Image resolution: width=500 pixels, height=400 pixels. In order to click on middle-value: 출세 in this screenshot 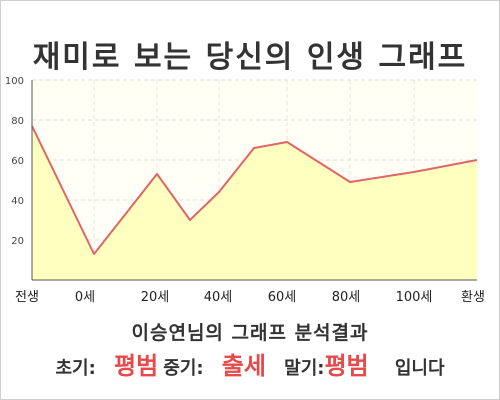, I will do `click(243, 366)`.